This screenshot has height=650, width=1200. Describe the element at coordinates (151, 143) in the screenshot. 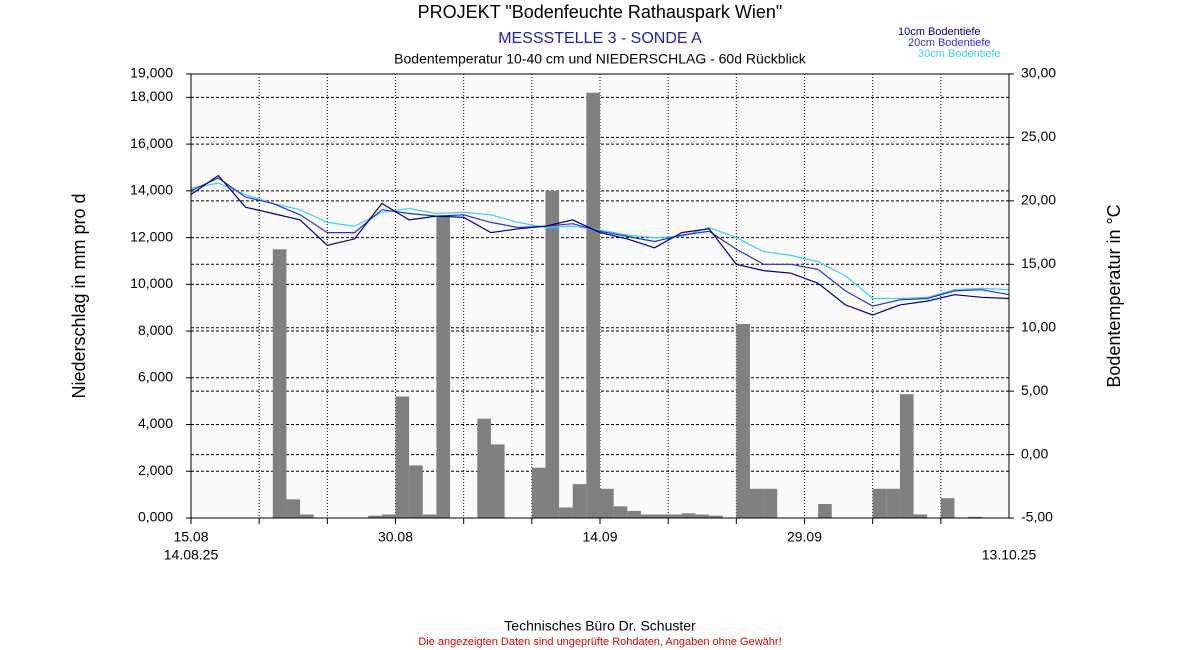

I see `y-tick-label: 16,000` at that location.